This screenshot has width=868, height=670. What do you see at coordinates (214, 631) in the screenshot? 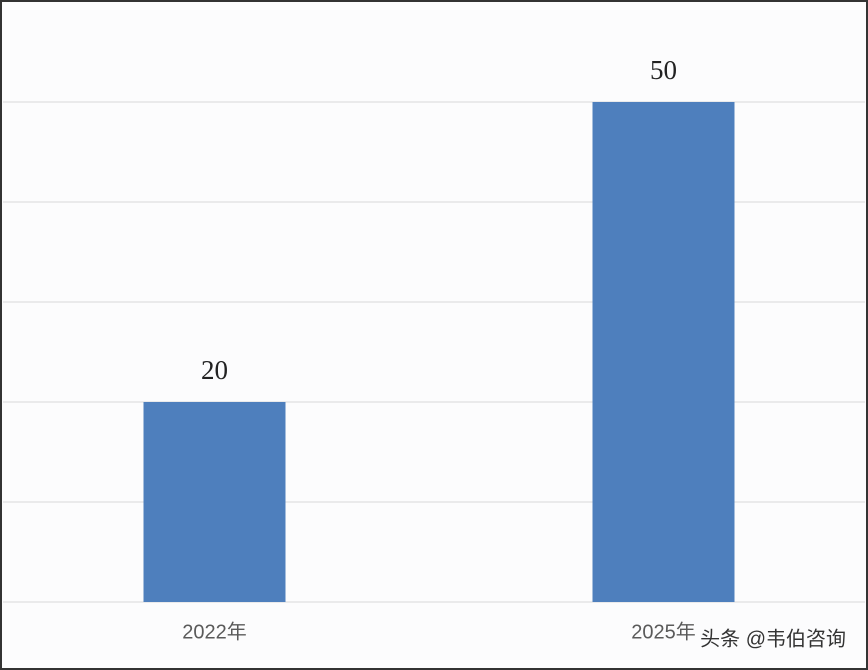
I see `x-tick-label: 2022年` at bounding box center [214, 631].